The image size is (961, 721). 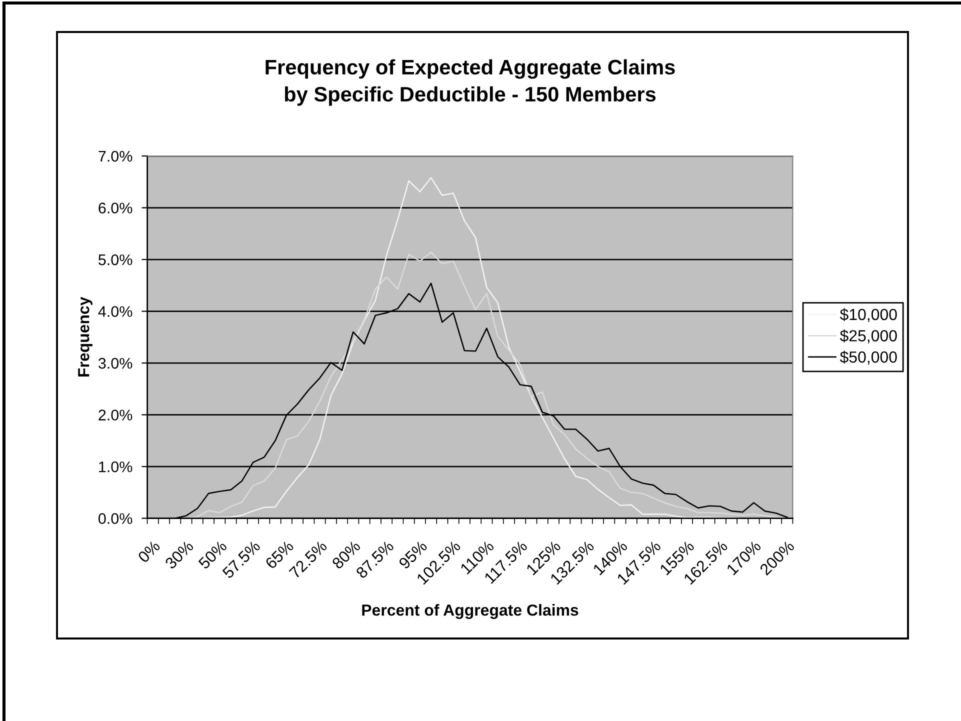 I want to click on x-tick-label: 0%, so click(x=149, y=552).